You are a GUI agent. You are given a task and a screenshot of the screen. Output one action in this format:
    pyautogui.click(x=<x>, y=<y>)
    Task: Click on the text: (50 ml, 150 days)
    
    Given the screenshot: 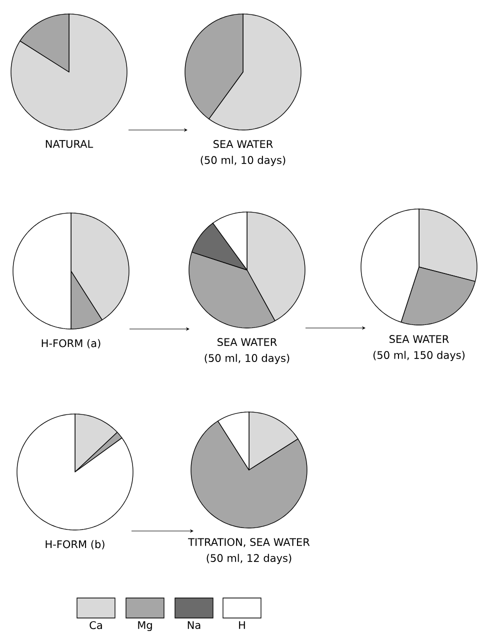 What is the action you would take?
    pyautogui.click(x=419, y=356)
    